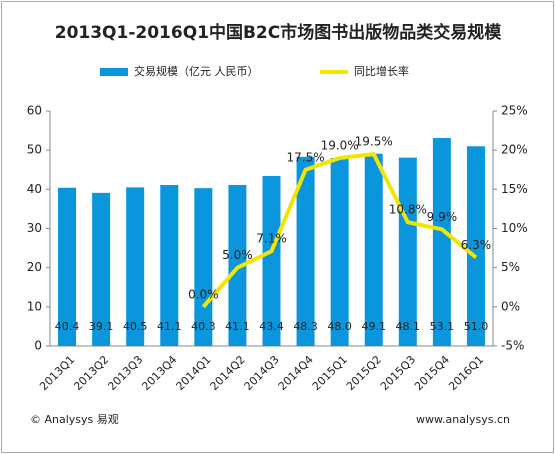 The height and width of the screenshot is (454, 555). What do you see at coordinates (305, 326) in the screenshot?
I see `bar-value-label: 48.3` at bounding box center [305, 326].